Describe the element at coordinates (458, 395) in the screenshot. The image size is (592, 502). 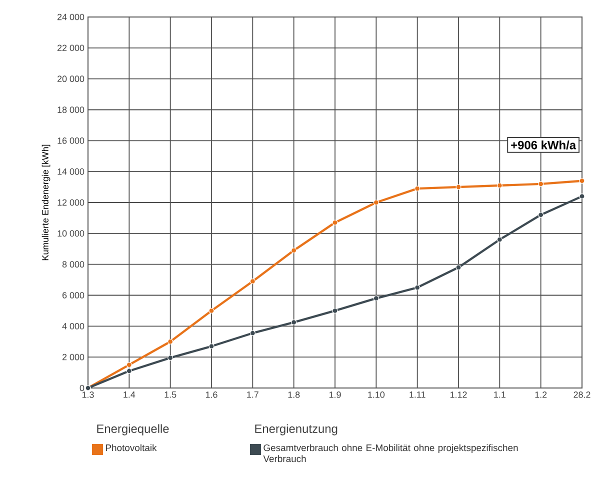
I see `x-tick-label: 1.12` at that location.